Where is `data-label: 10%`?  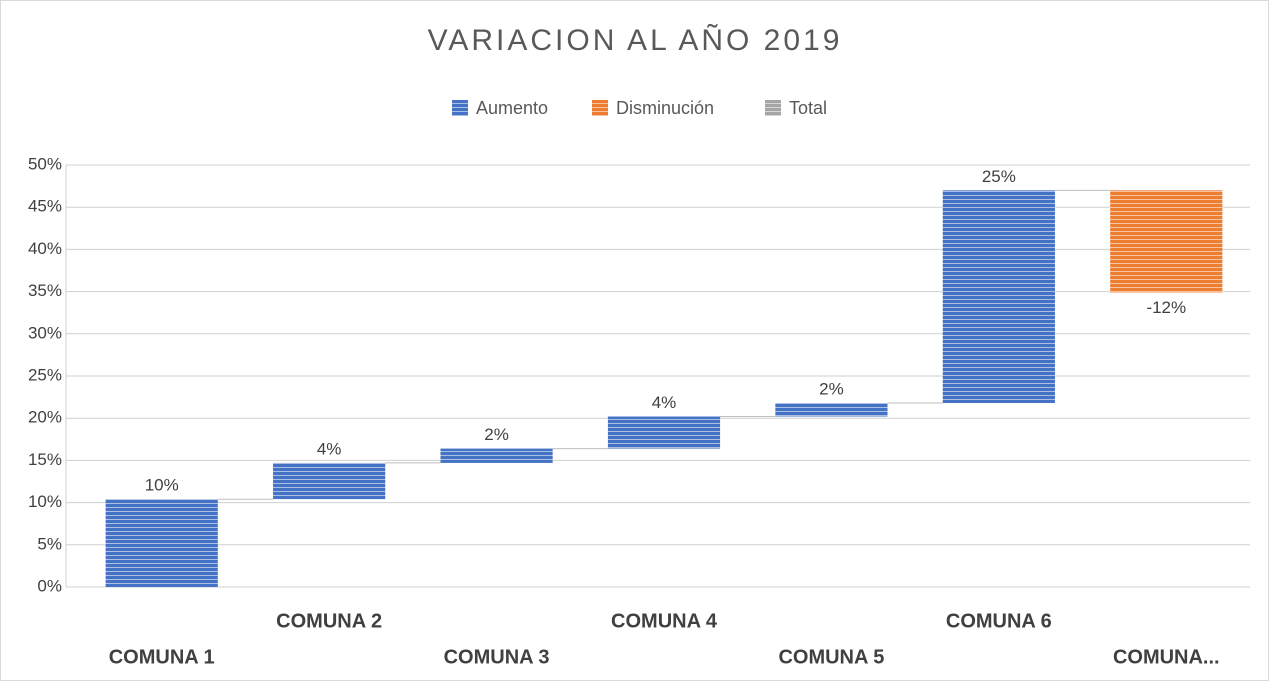 data-label: 10% is located at coordinates (162, 485).